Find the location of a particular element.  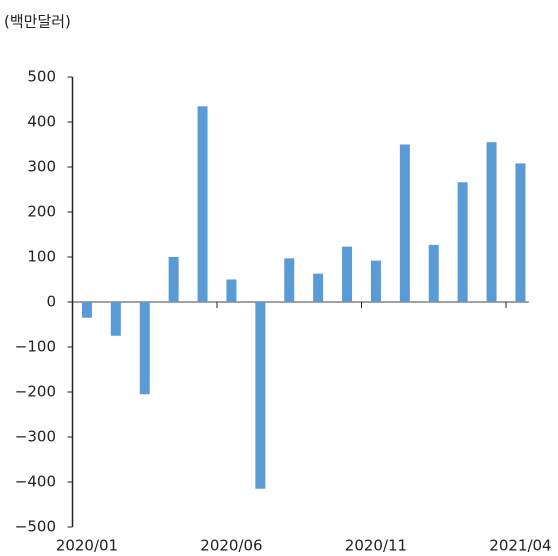

y-tick-label: 400 is located at coordinates (41, 122).